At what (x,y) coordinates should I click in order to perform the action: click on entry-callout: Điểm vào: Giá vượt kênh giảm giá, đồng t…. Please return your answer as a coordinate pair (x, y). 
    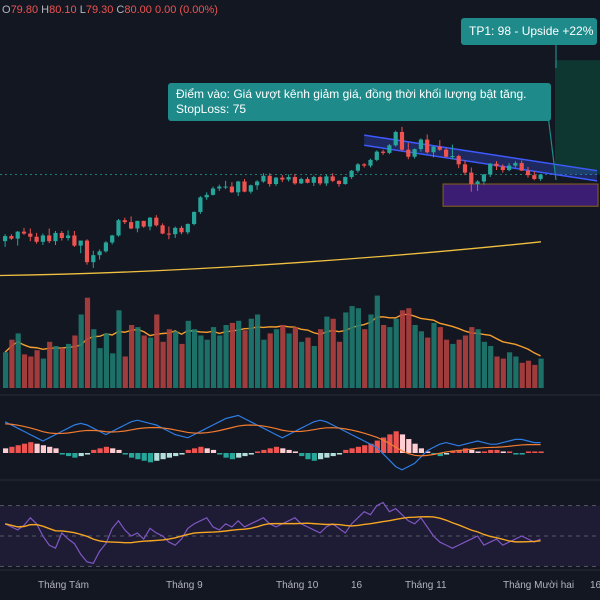
    Looking at the image, I should click on (359, 102).